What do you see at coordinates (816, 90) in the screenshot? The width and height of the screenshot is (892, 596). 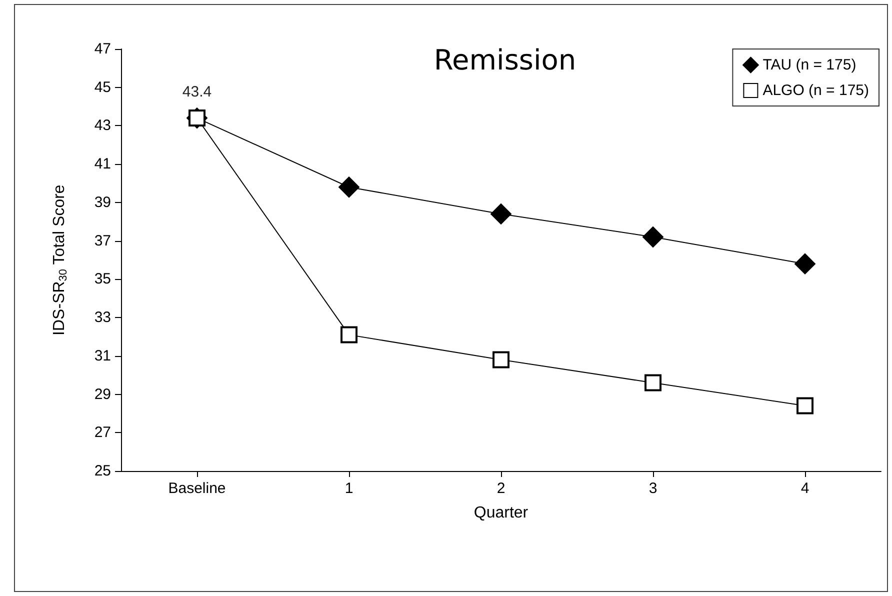 I see `legend-label: ALGO (n = 175)` at bounding box center [816, 90].